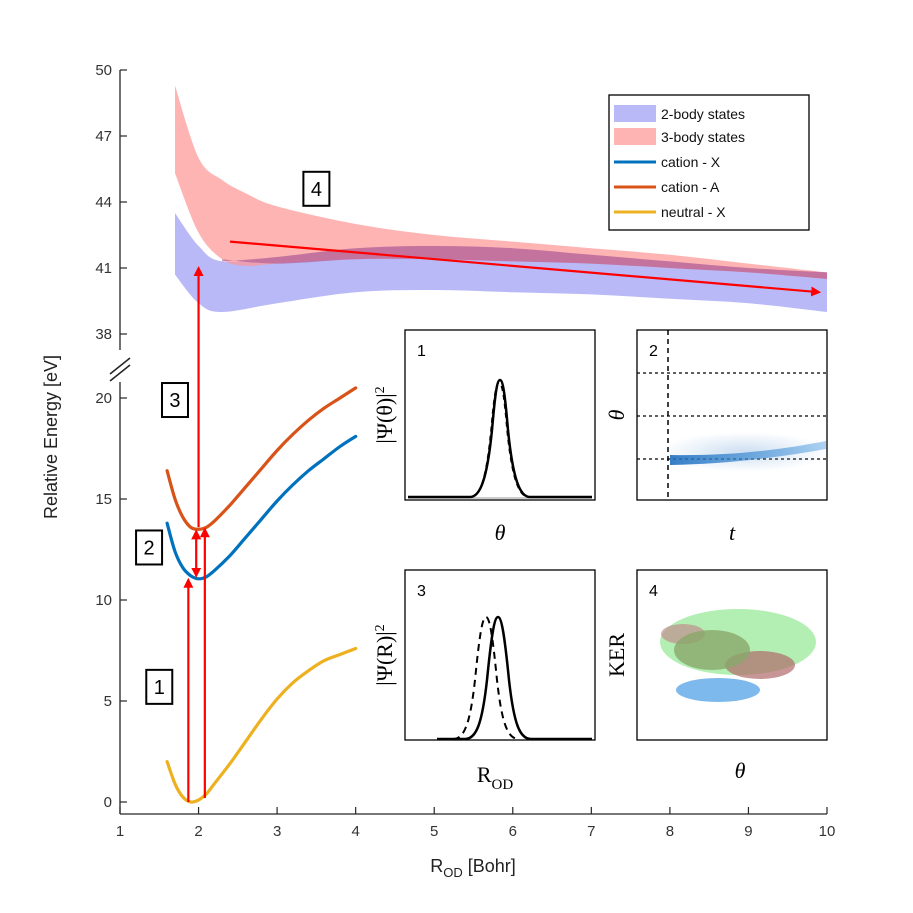 The width and height of the screenshot is (913, 913). What do you see at coordinates (103, 268) in the screenshot?
I see `y-tick-label: 41` at bounding box center [103, 268].